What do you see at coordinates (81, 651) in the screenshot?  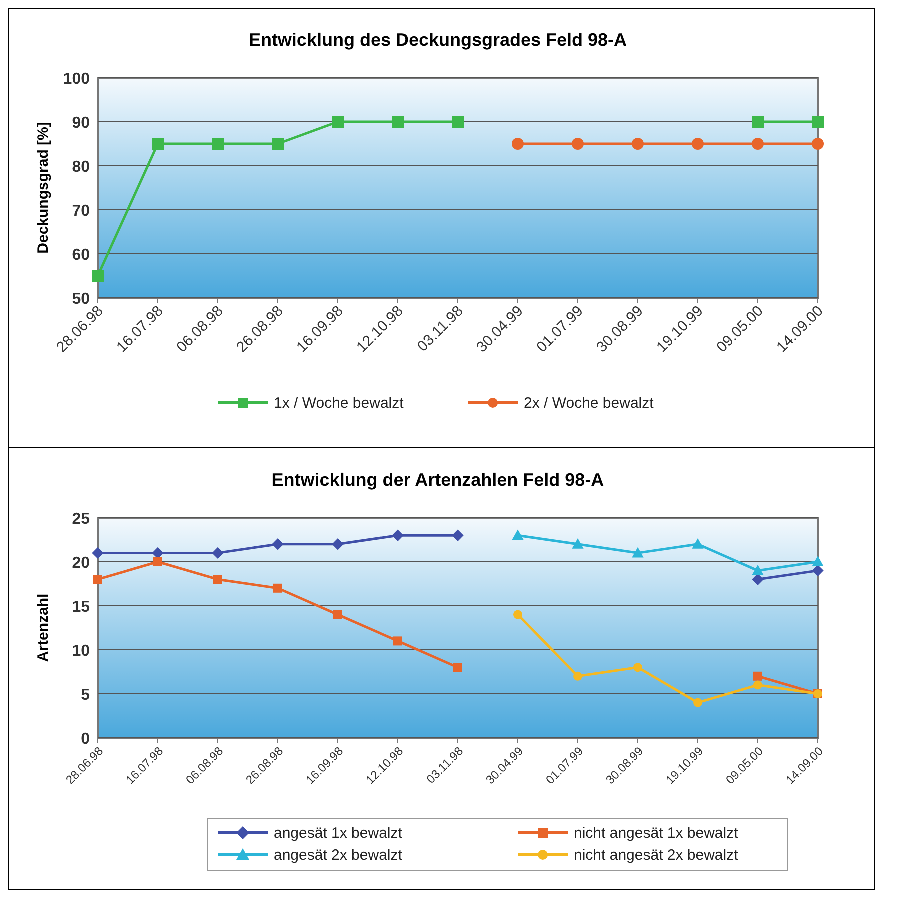 I see `y-tick-label: 10` at bounding box center [81, 651].